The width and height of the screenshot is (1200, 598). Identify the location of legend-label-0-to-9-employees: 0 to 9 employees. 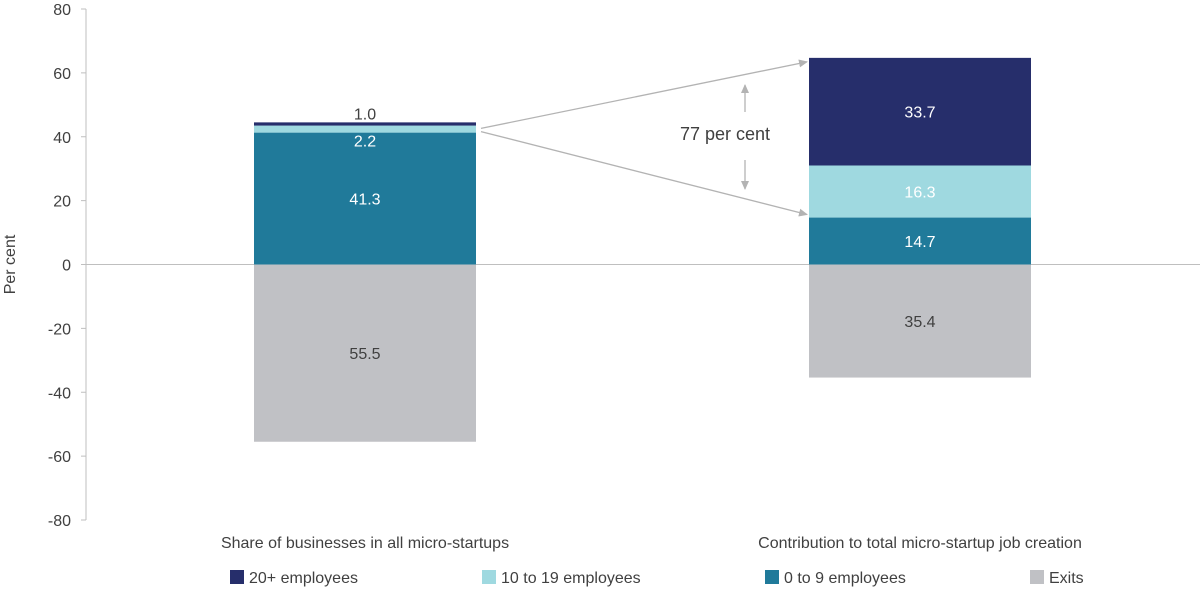
(845, 578).